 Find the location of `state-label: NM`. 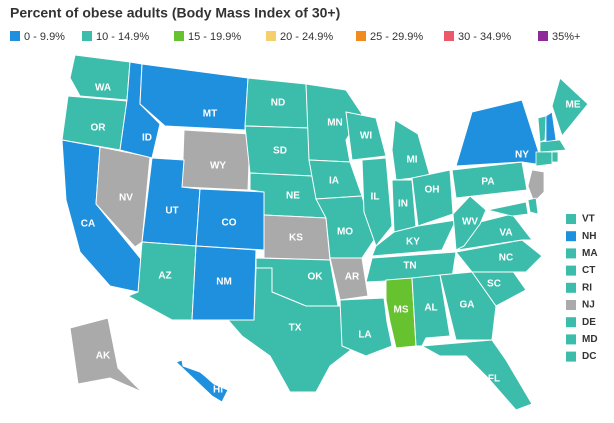

state-label: NM is located at coordinates (224, 282).